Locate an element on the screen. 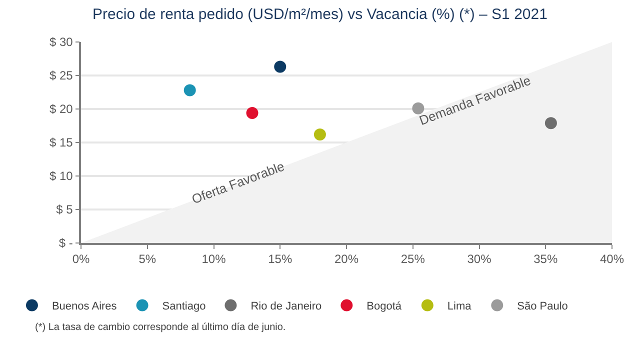 The height and width of the screenshot is (338, 640). x-tick-label: 0% is located at coordinates (81, 259).